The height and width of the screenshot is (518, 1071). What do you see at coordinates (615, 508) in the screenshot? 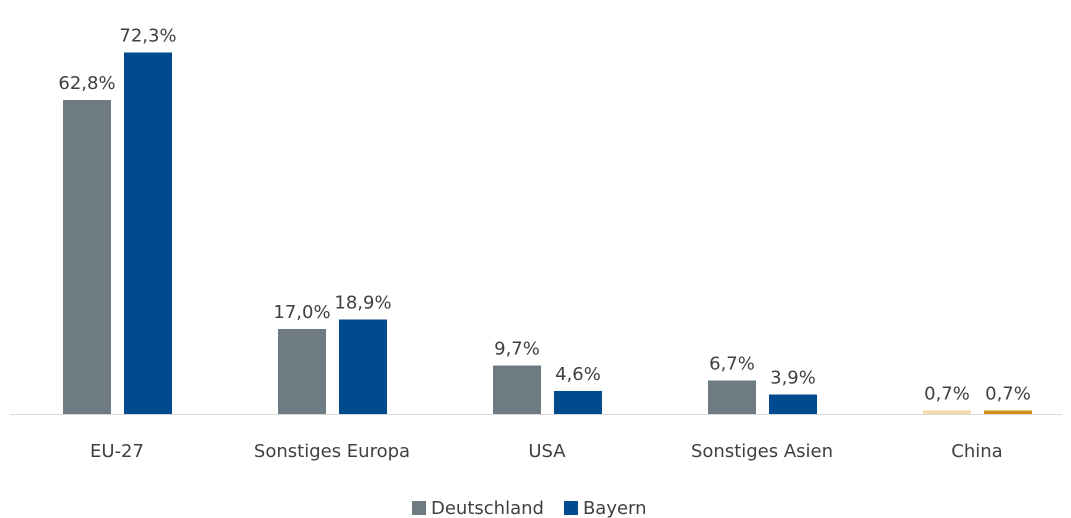
I see `legend-label: Bayern` at bounding box center [615, 508].